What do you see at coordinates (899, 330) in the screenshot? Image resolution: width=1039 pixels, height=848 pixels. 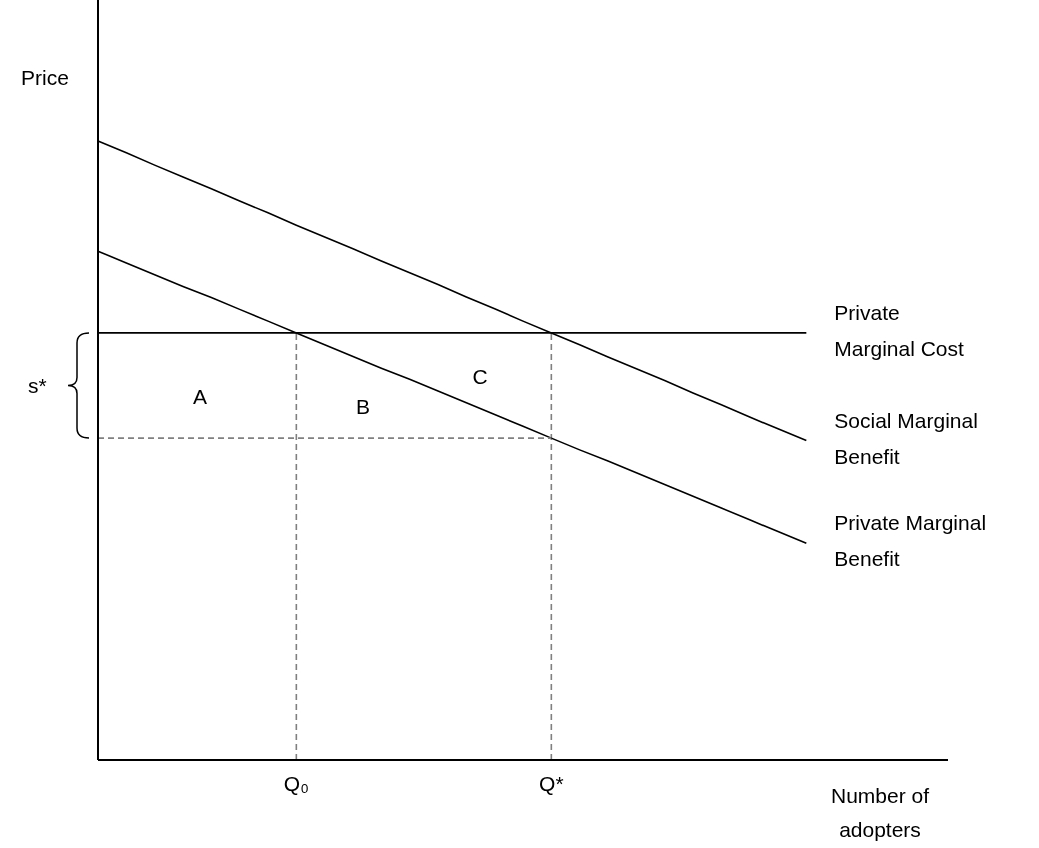 I see `series-label: Private Marginal Cost` at bounding box center [899, 330].